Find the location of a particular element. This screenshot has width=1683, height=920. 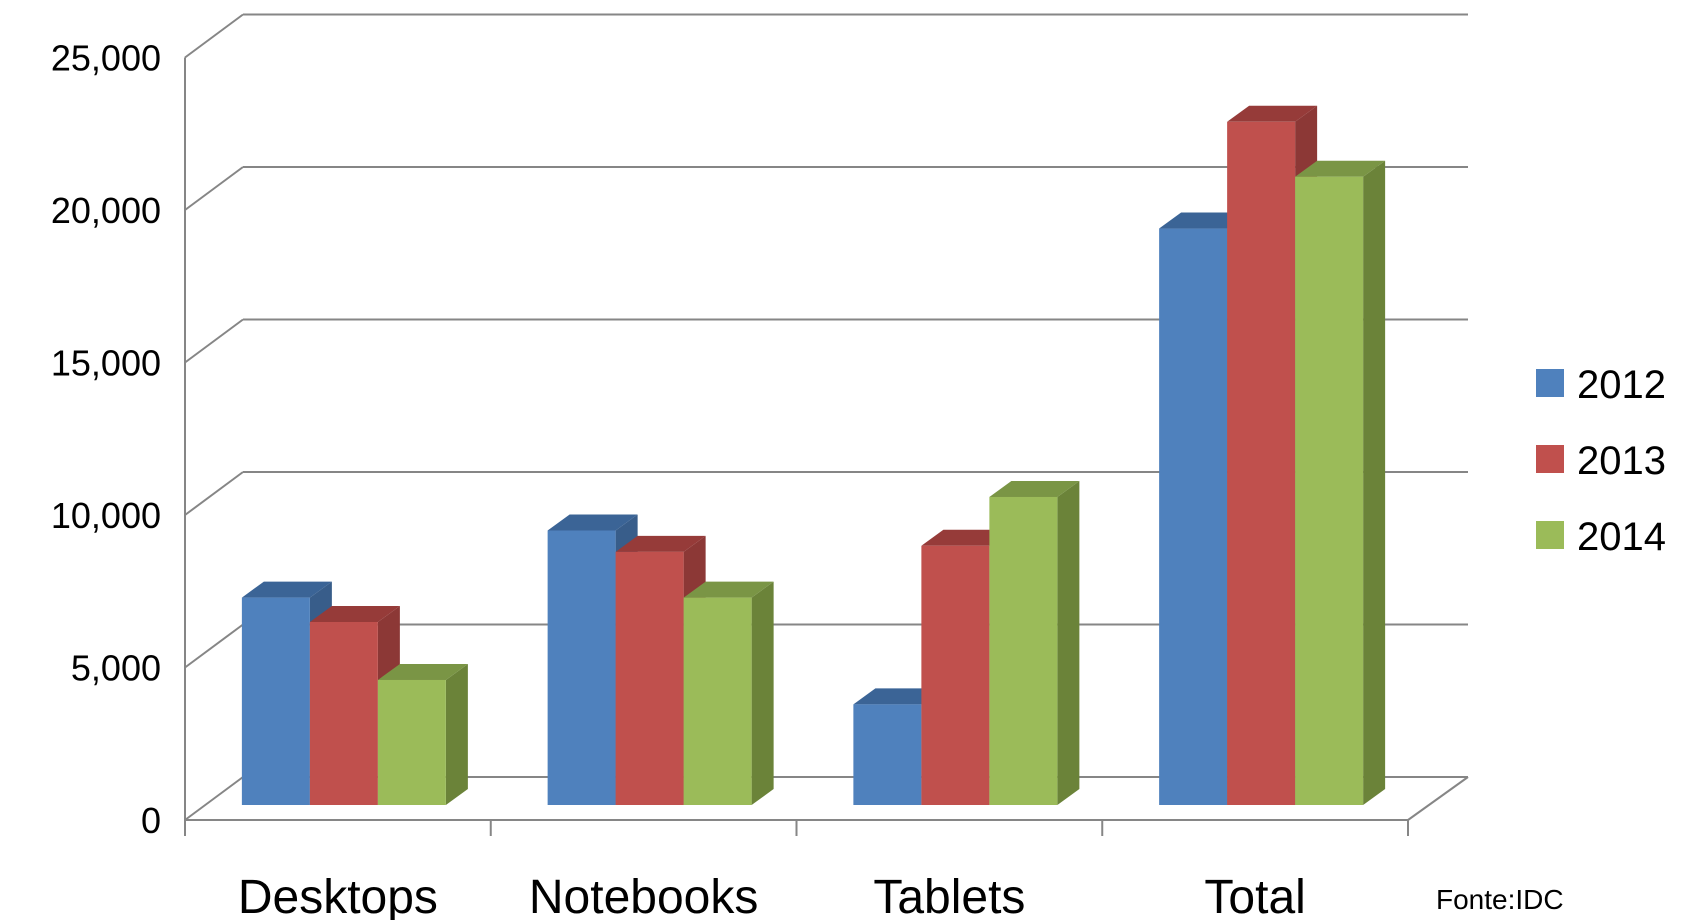

x-axis: Desktops Notebooks Tablets Total is located at coordinates (826, 848).